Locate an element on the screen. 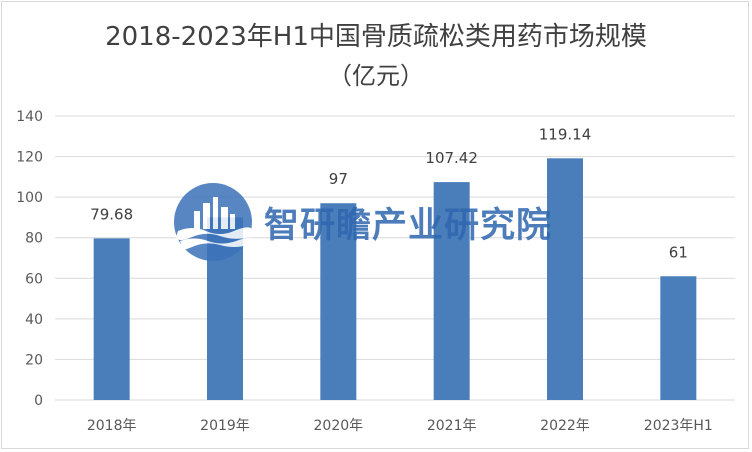 The height and width of the screenshot is (452, 752). watermark: 智研瞻产业研究院 is located at coordinates (372, 222).